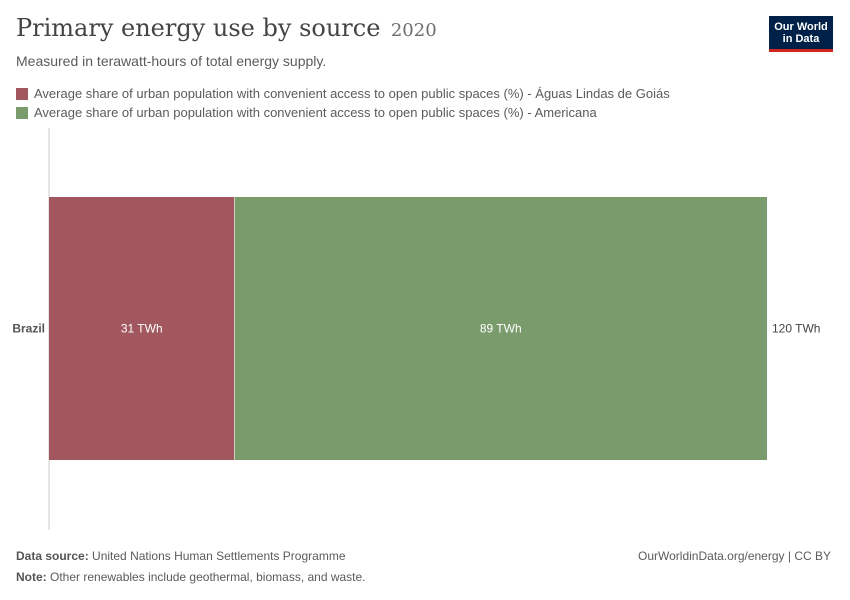 The height and width of the screenshot is (600, 850). I want to click on chart-title: Primary energy use by source, so click(198, 28).